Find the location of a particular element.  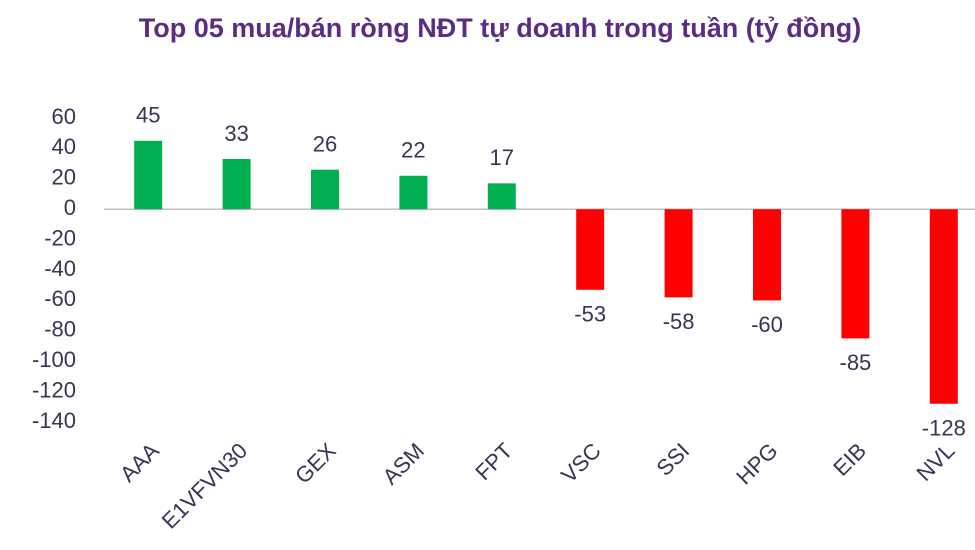

y-tick-label: -60 is located at coordinates (60, 298).